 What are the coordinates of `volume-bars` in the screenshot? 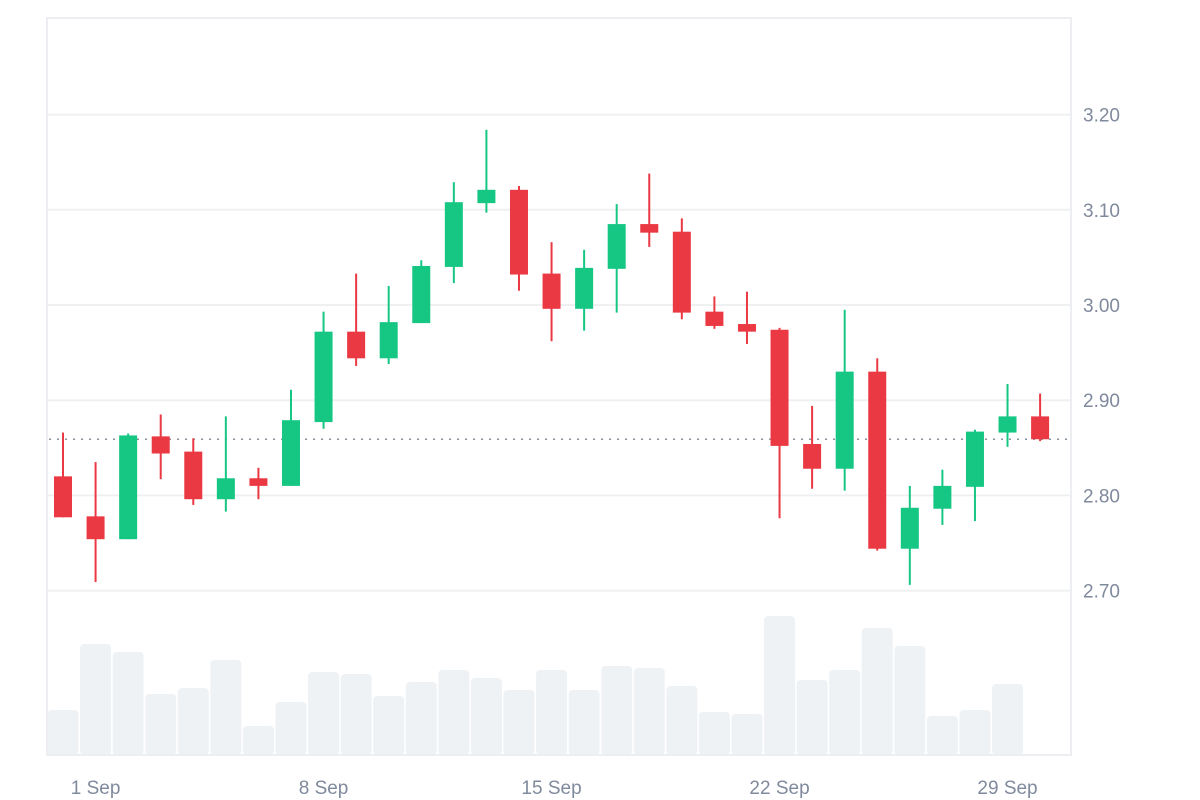 It's located at (535, 685).